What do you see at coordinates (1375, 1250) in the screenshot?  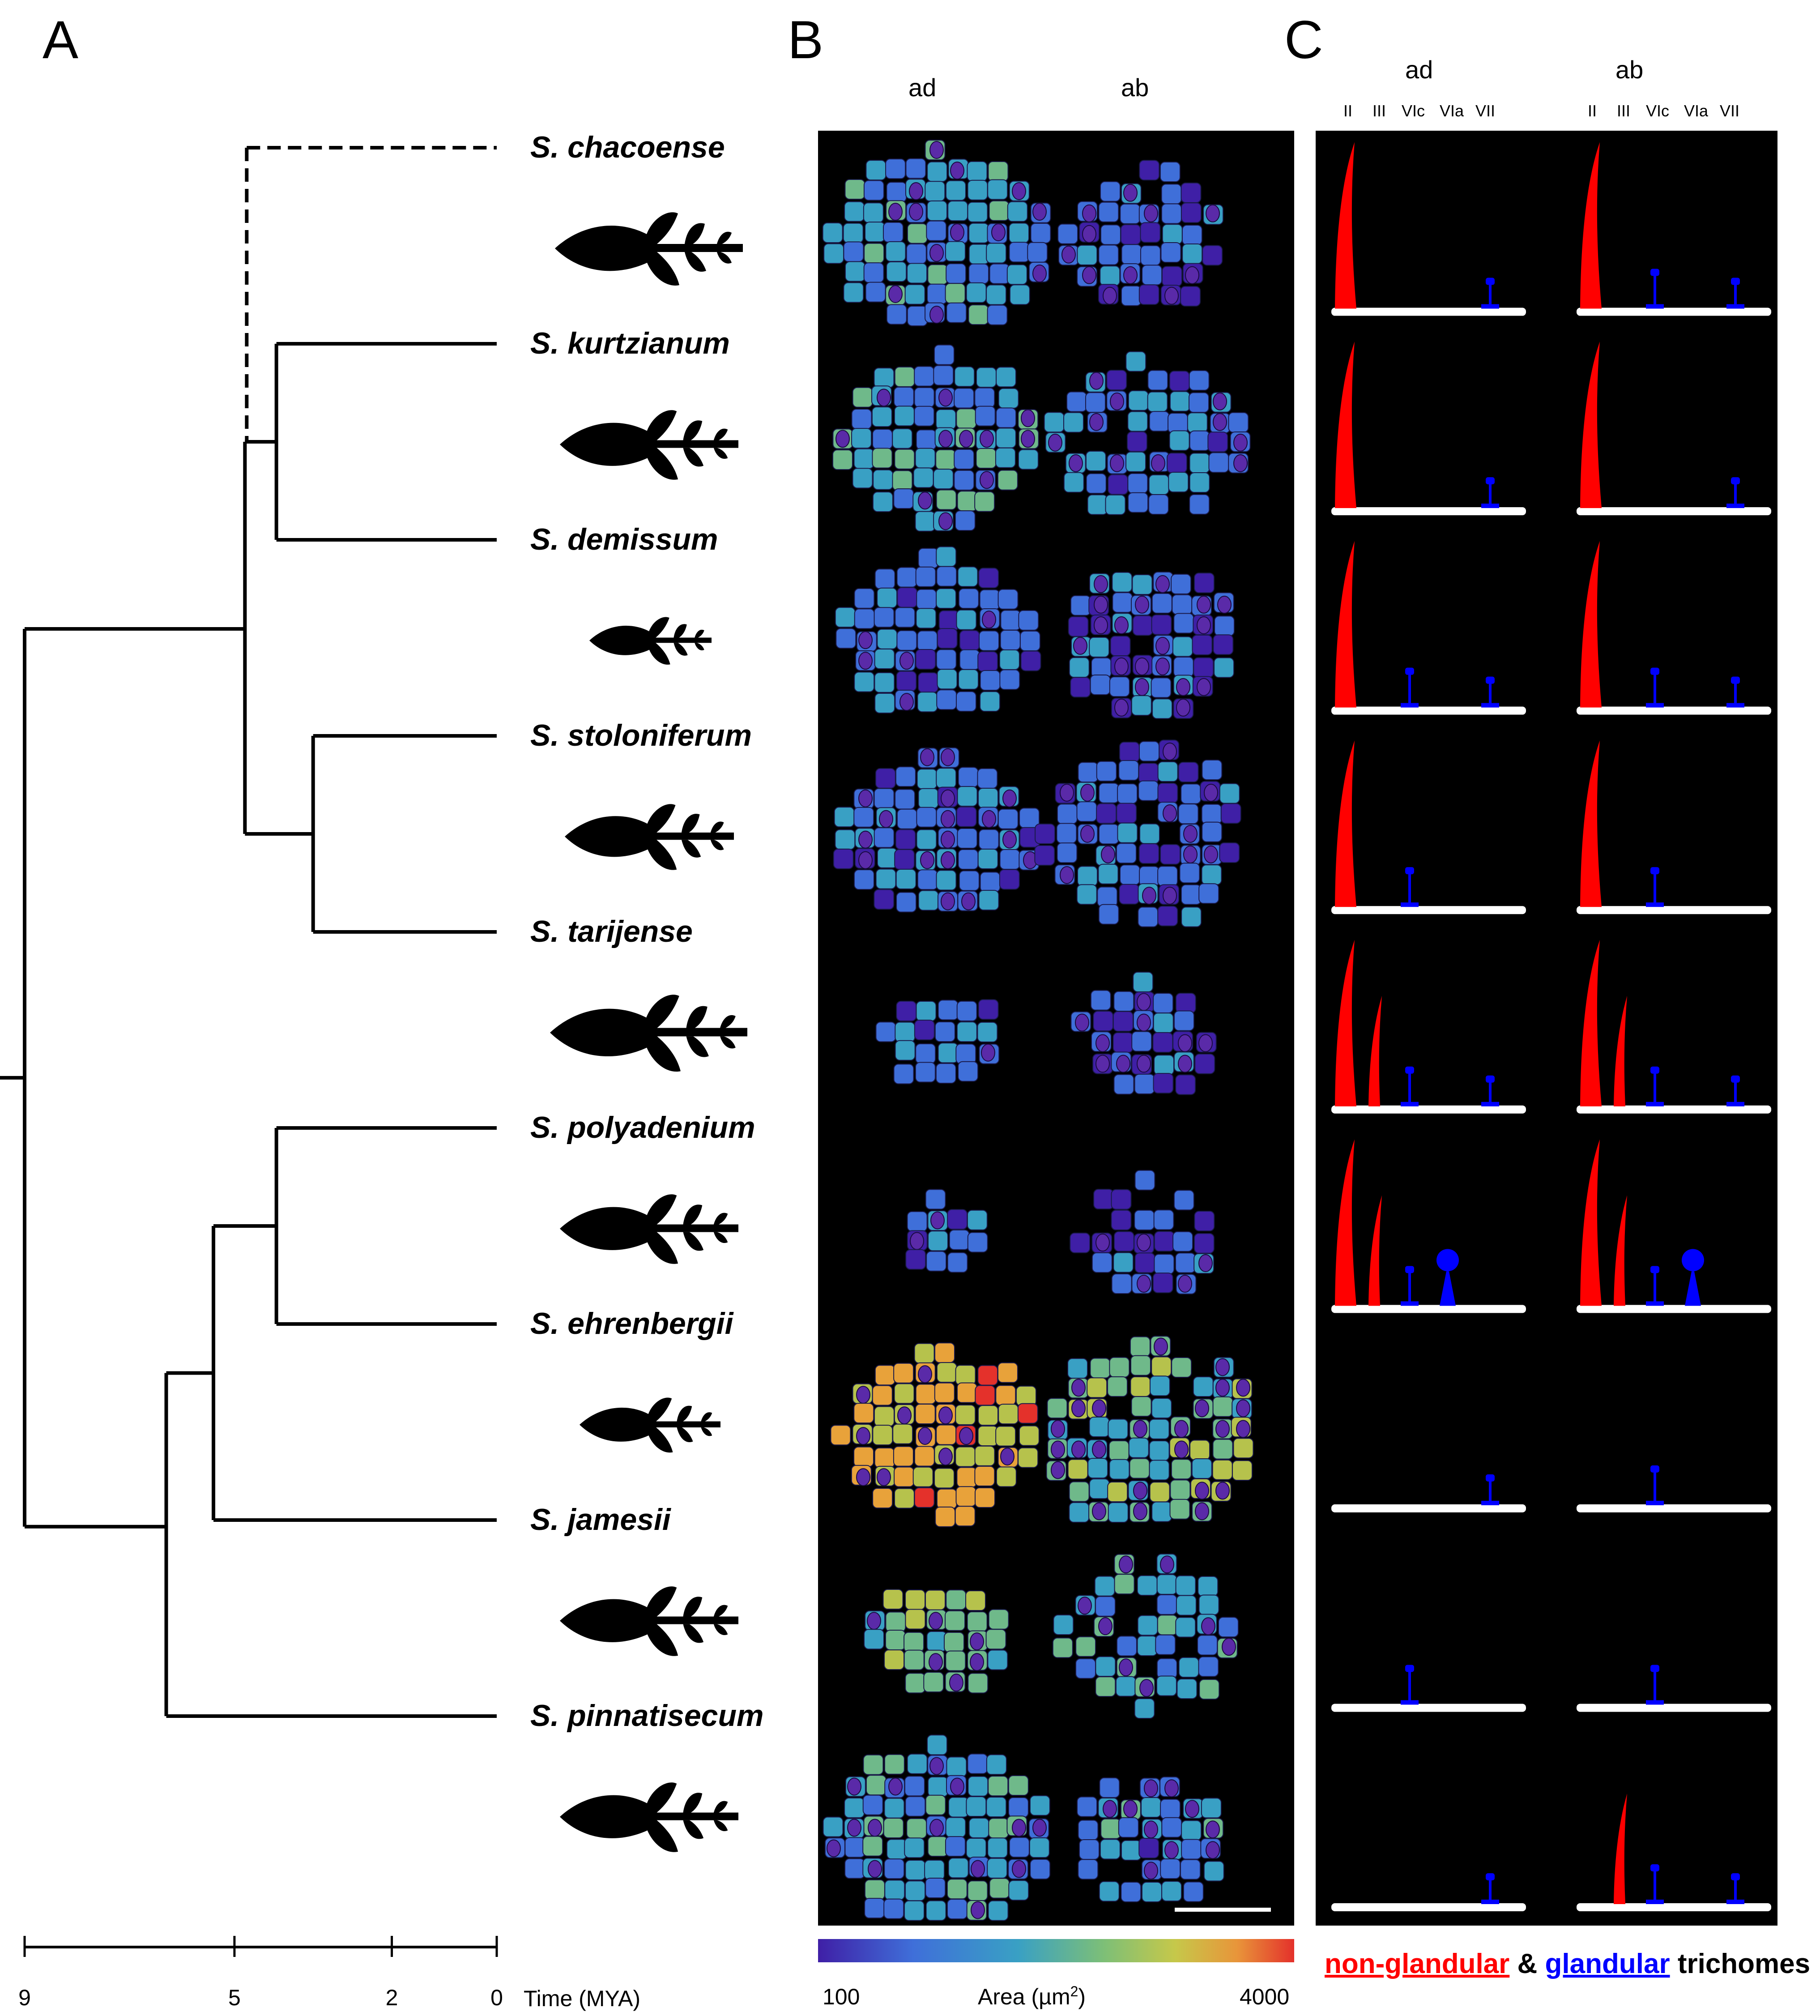 I see `trichome-type-III` at bounding box center [1375, 1250].